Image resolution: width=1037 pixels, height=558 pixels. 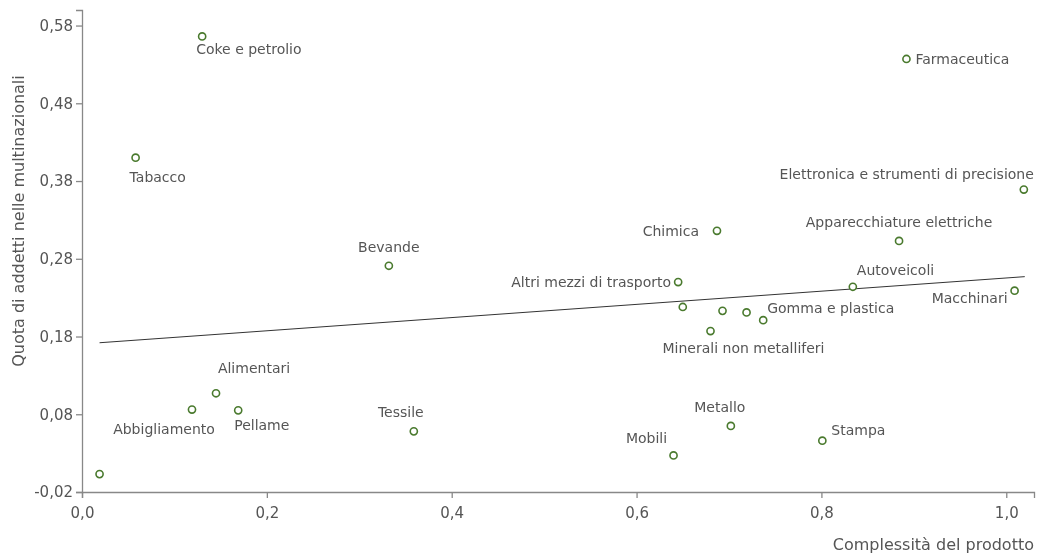 What do you see at coordinates (157, 176) in the screenshot?
I see `annotation: Tabacco` at bounding box center [157, 176].